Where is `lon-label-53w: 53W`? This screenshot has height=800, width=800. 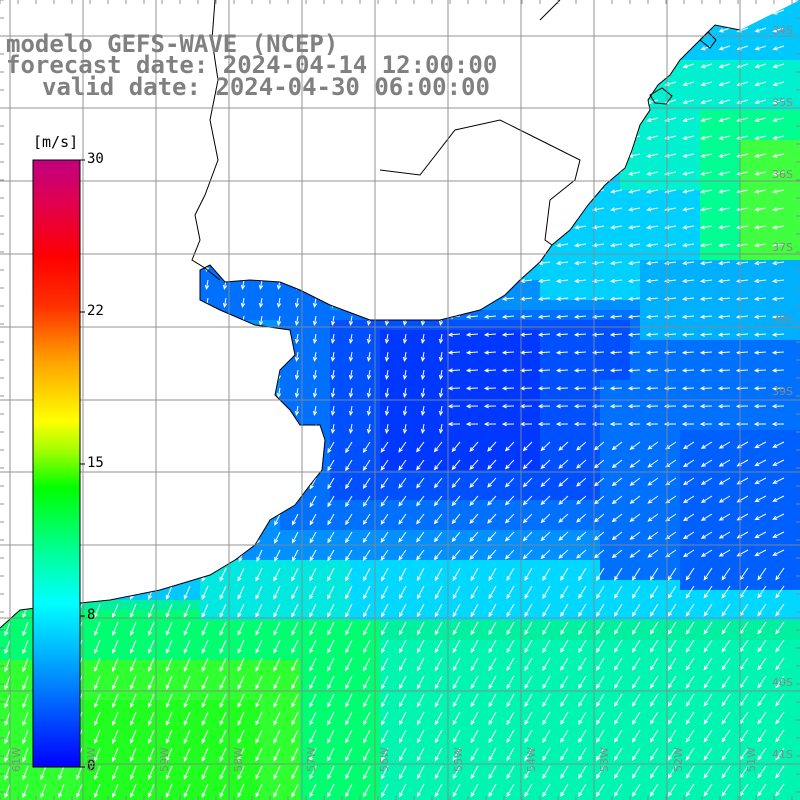
lon-label-53w: 53W is located at coordinates (604, 759).